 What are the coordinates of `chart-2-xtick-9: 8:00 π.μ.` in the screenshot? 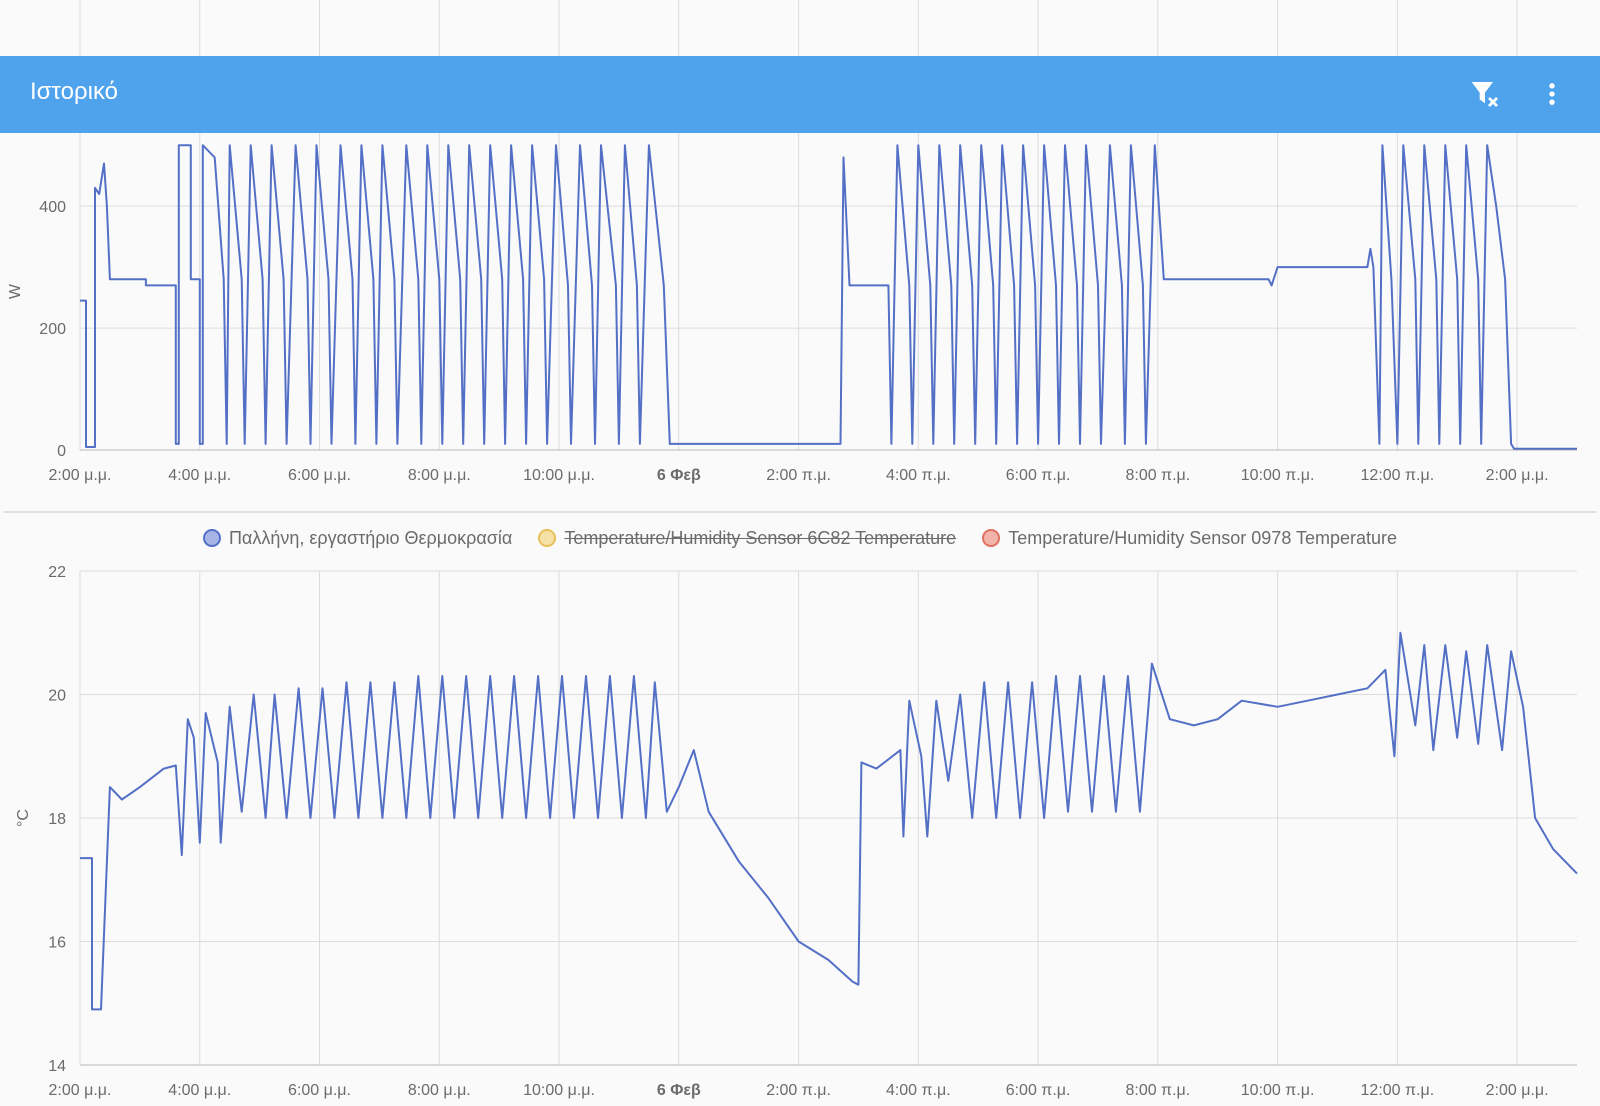 It's located at (1157, 1090).